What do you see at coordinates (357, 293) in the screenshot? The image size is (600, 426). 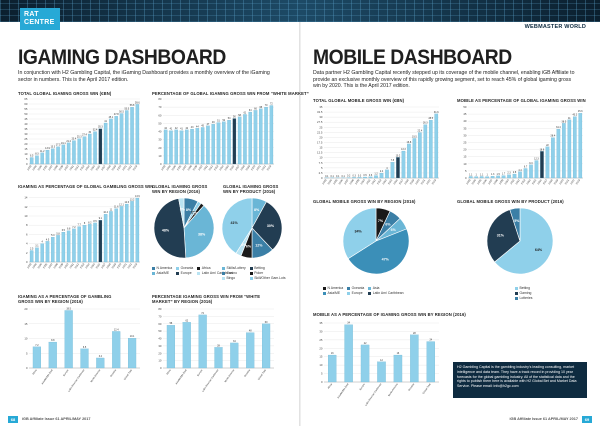 I see `legend-label: Europe` at bounding box center [357, 293].